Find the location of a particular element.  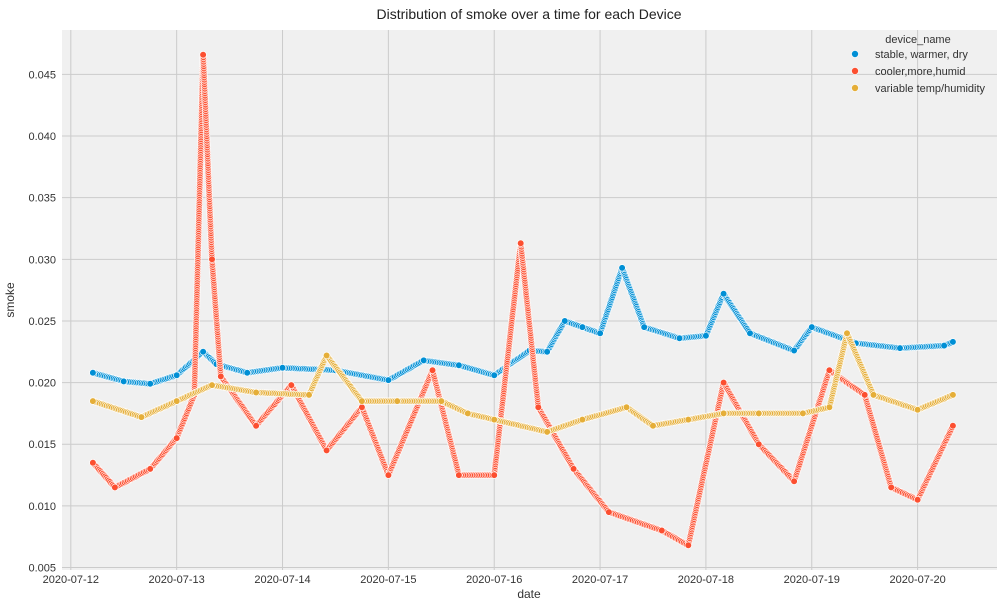

y-tick-label: 0.025 is located at coordinates (42, 322).